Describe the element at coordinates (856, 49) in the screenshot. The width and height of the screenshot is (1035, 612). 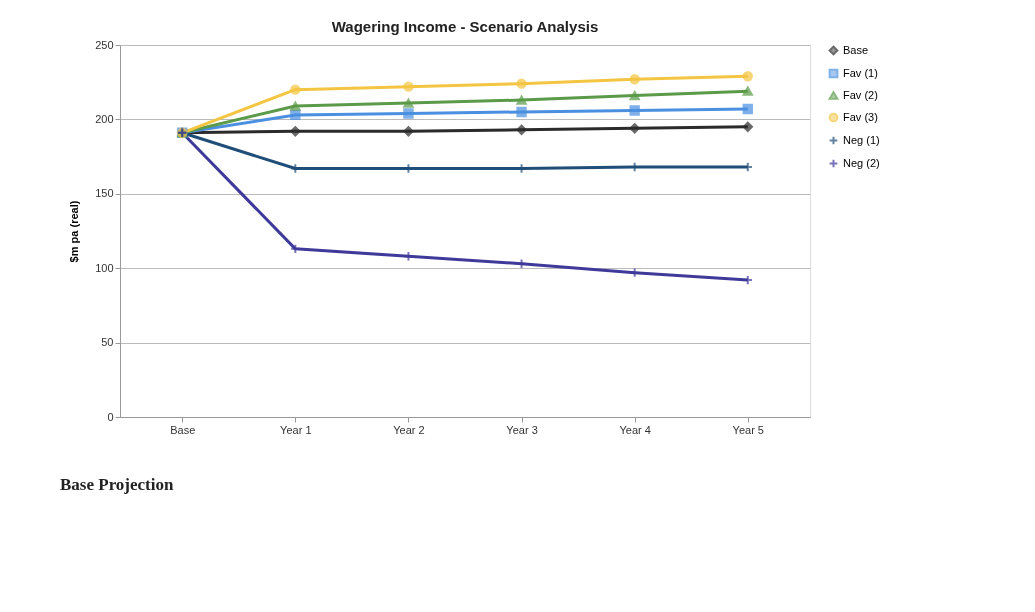
I see `legend-label: Base` at that location.